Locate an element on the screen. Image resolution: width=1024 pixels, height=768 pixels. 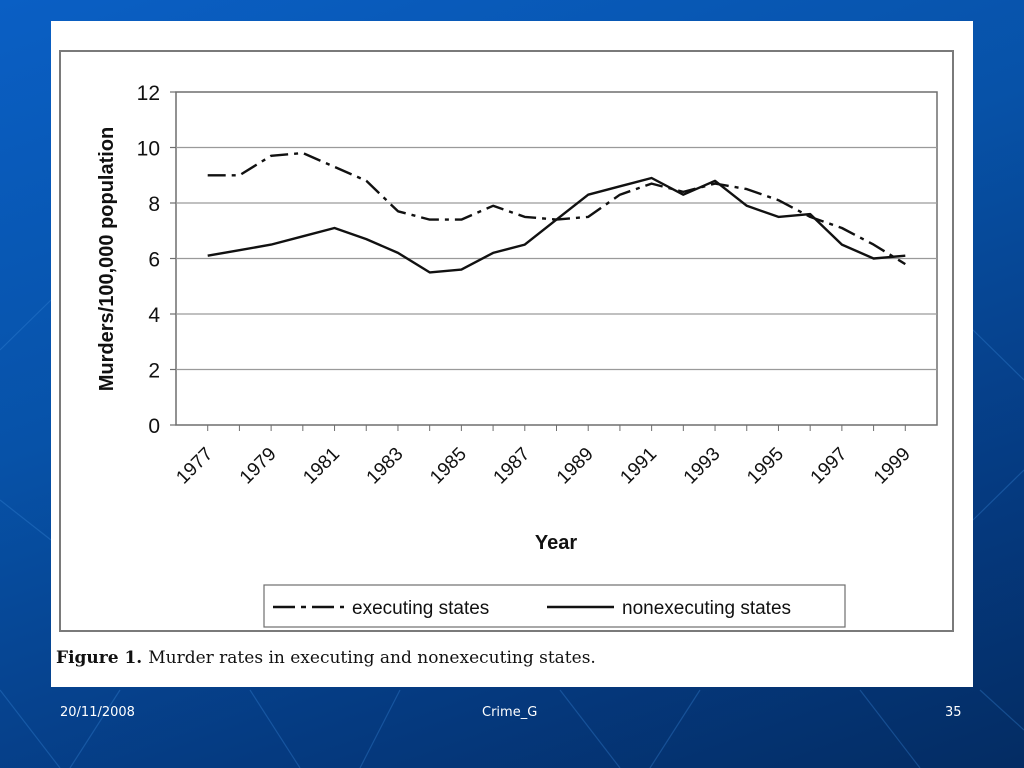
y-tick-label: 10 is located at coordinates (148, 149).